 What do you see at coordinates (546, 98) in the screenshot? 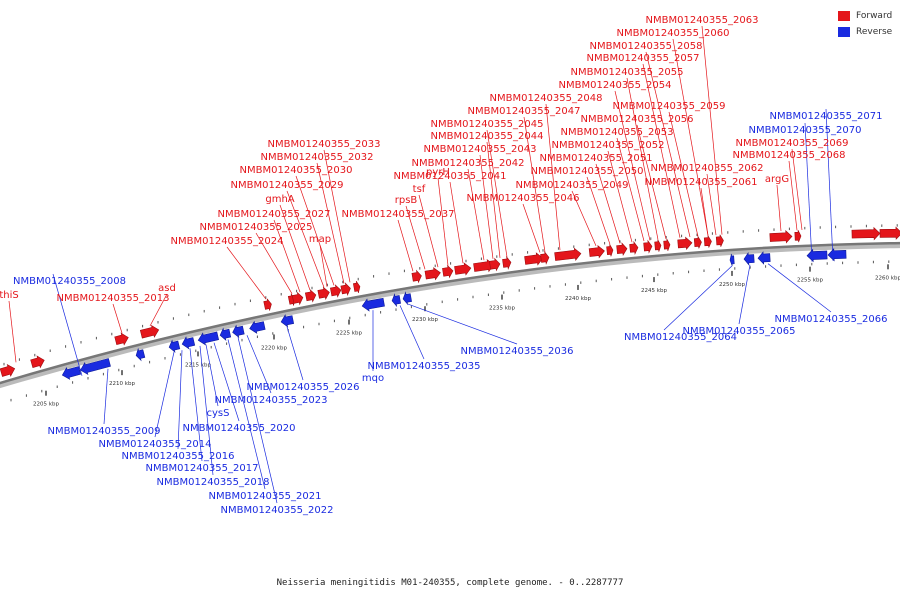
I see `gene-label: NMBM01240355_2048` at bounding box center [546, 98].